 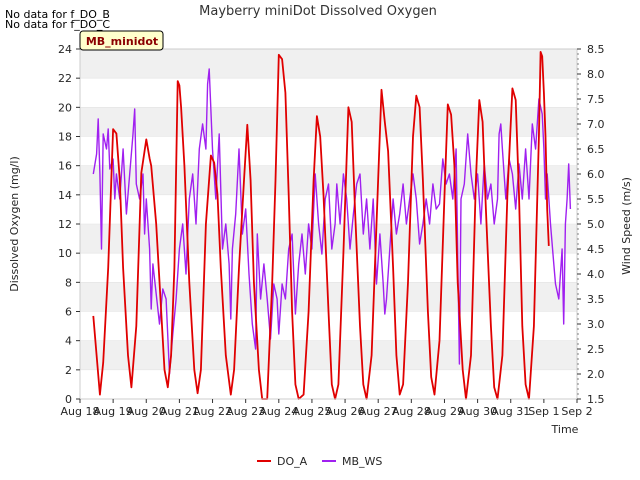 I want to click on x-axis-label: Time, so click(x=565, y=429).